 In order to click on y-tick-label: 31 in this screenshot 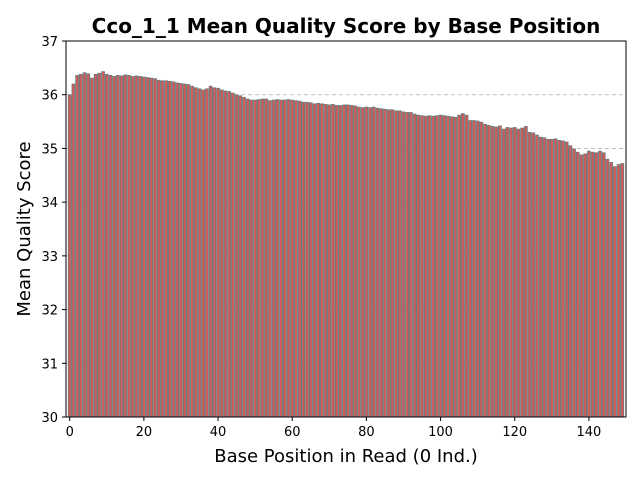, I will do `click(49, 364)`.